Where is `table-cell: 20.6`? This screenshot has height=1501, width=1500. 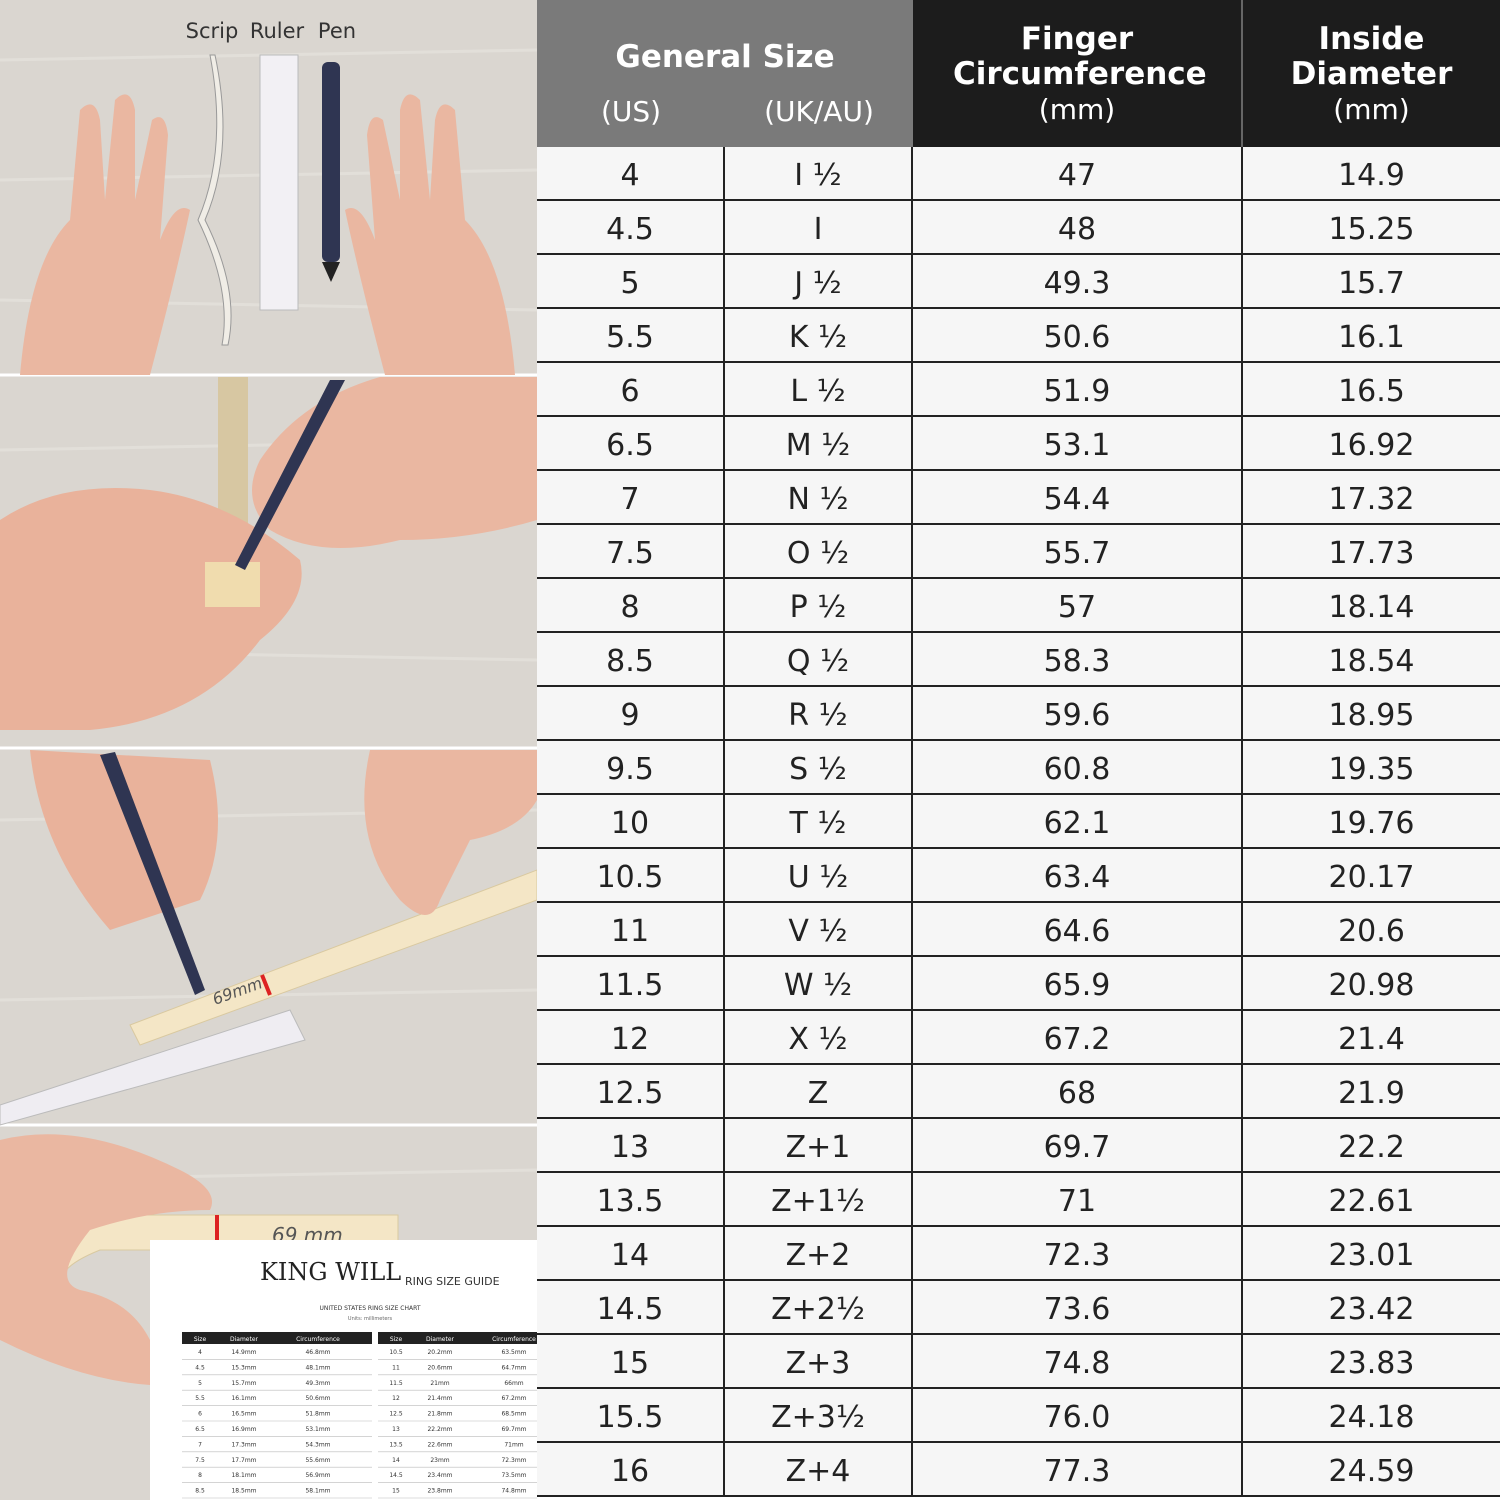
table-cell: 20.6 is located at coordinates (1371, 931).